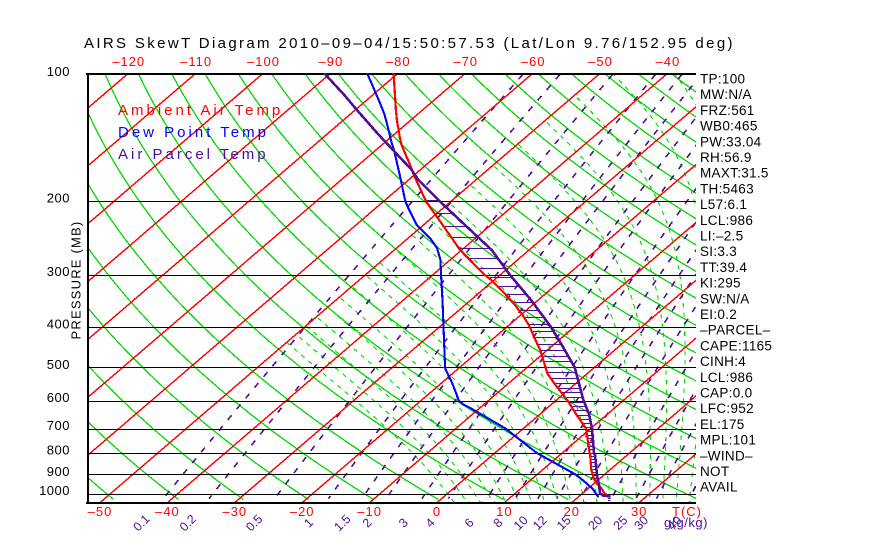 The height and width of the screenshot is (560, 870). Describe the element at coordinates (726, 94) in the screenshot. I see `svg-text: MW:N/A` at that location.